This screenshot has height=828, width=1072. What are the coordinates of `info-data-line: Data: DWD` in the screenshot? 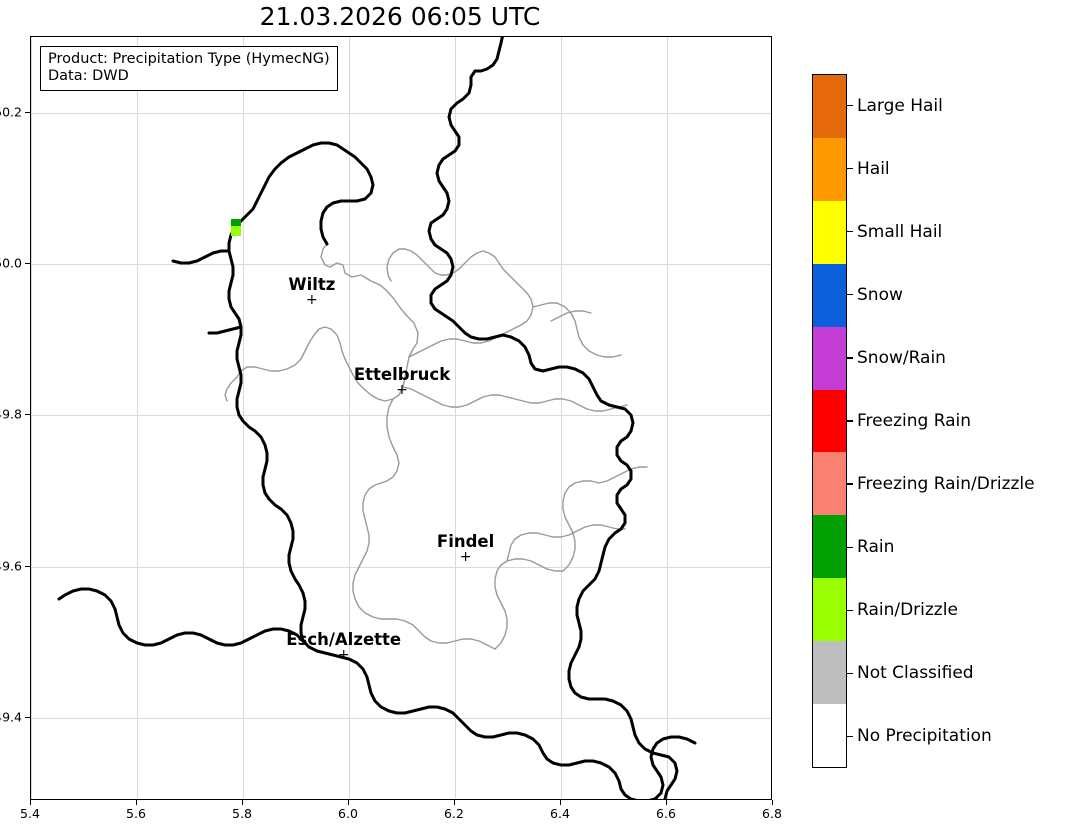 It's located at (88, 76).